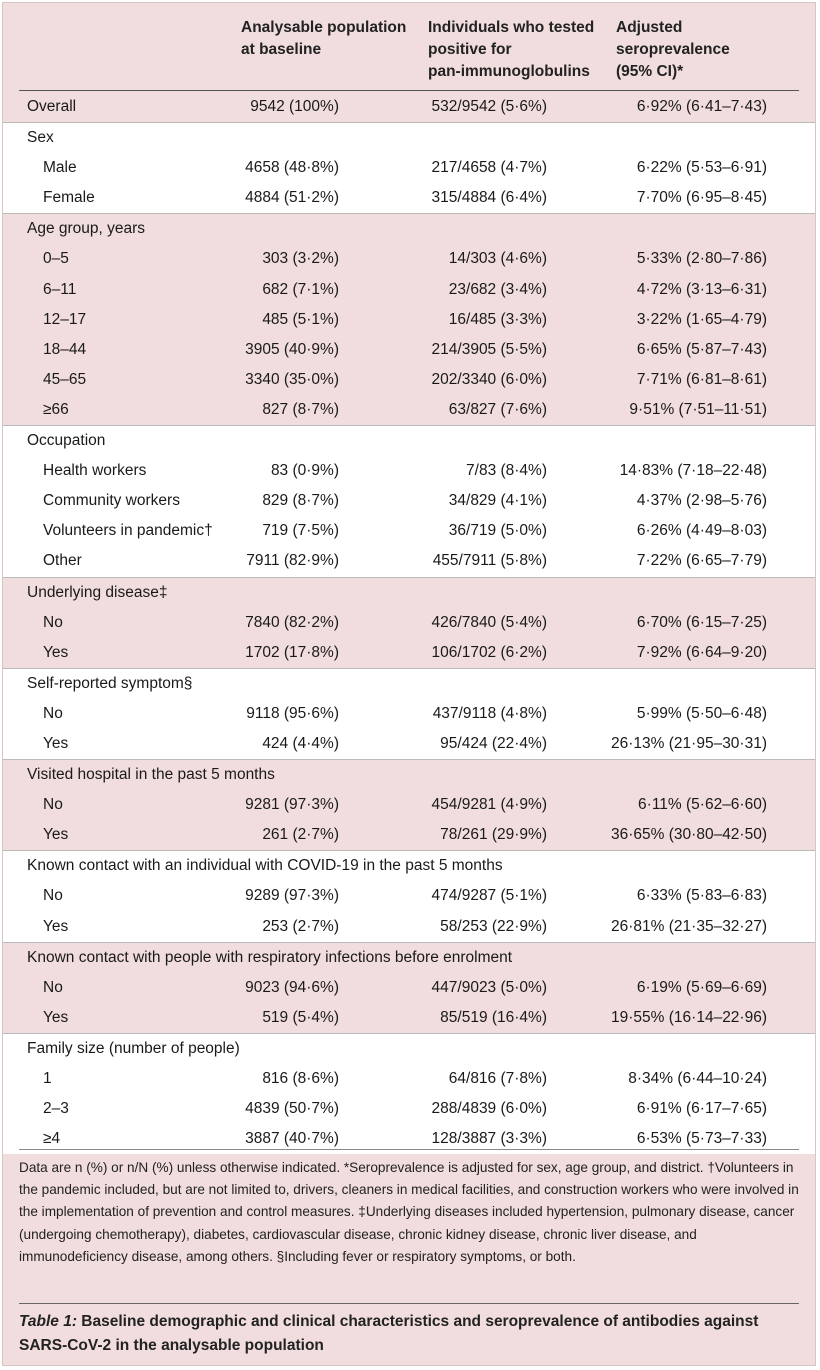 This screenshot has height=1370, width=820. Describe the element at coordinates (300, 926) in the screenshot. I see `analysable-population-cell: 253 (2·7%)` at that location.